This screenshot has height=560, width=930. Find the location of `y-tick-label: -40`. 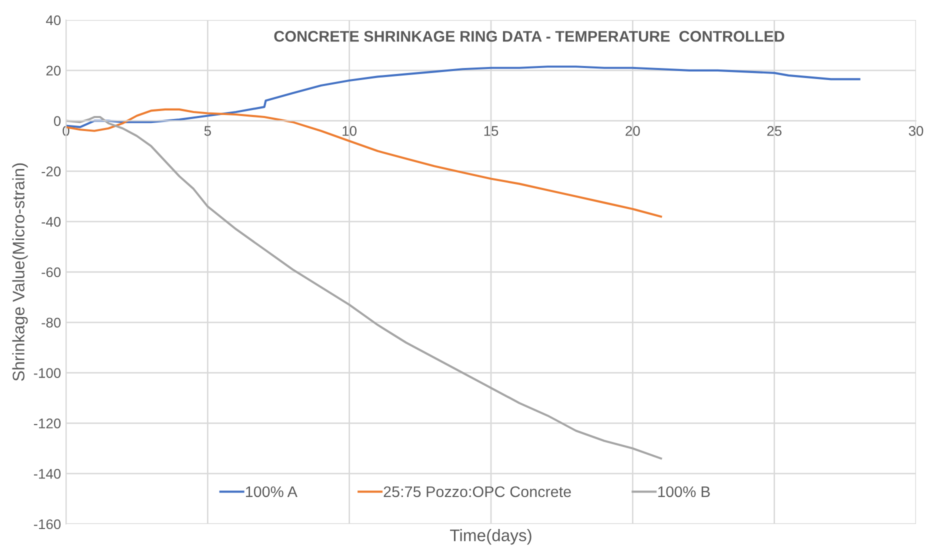

y-tick-label: -40 is located at coordinates (51, 221).